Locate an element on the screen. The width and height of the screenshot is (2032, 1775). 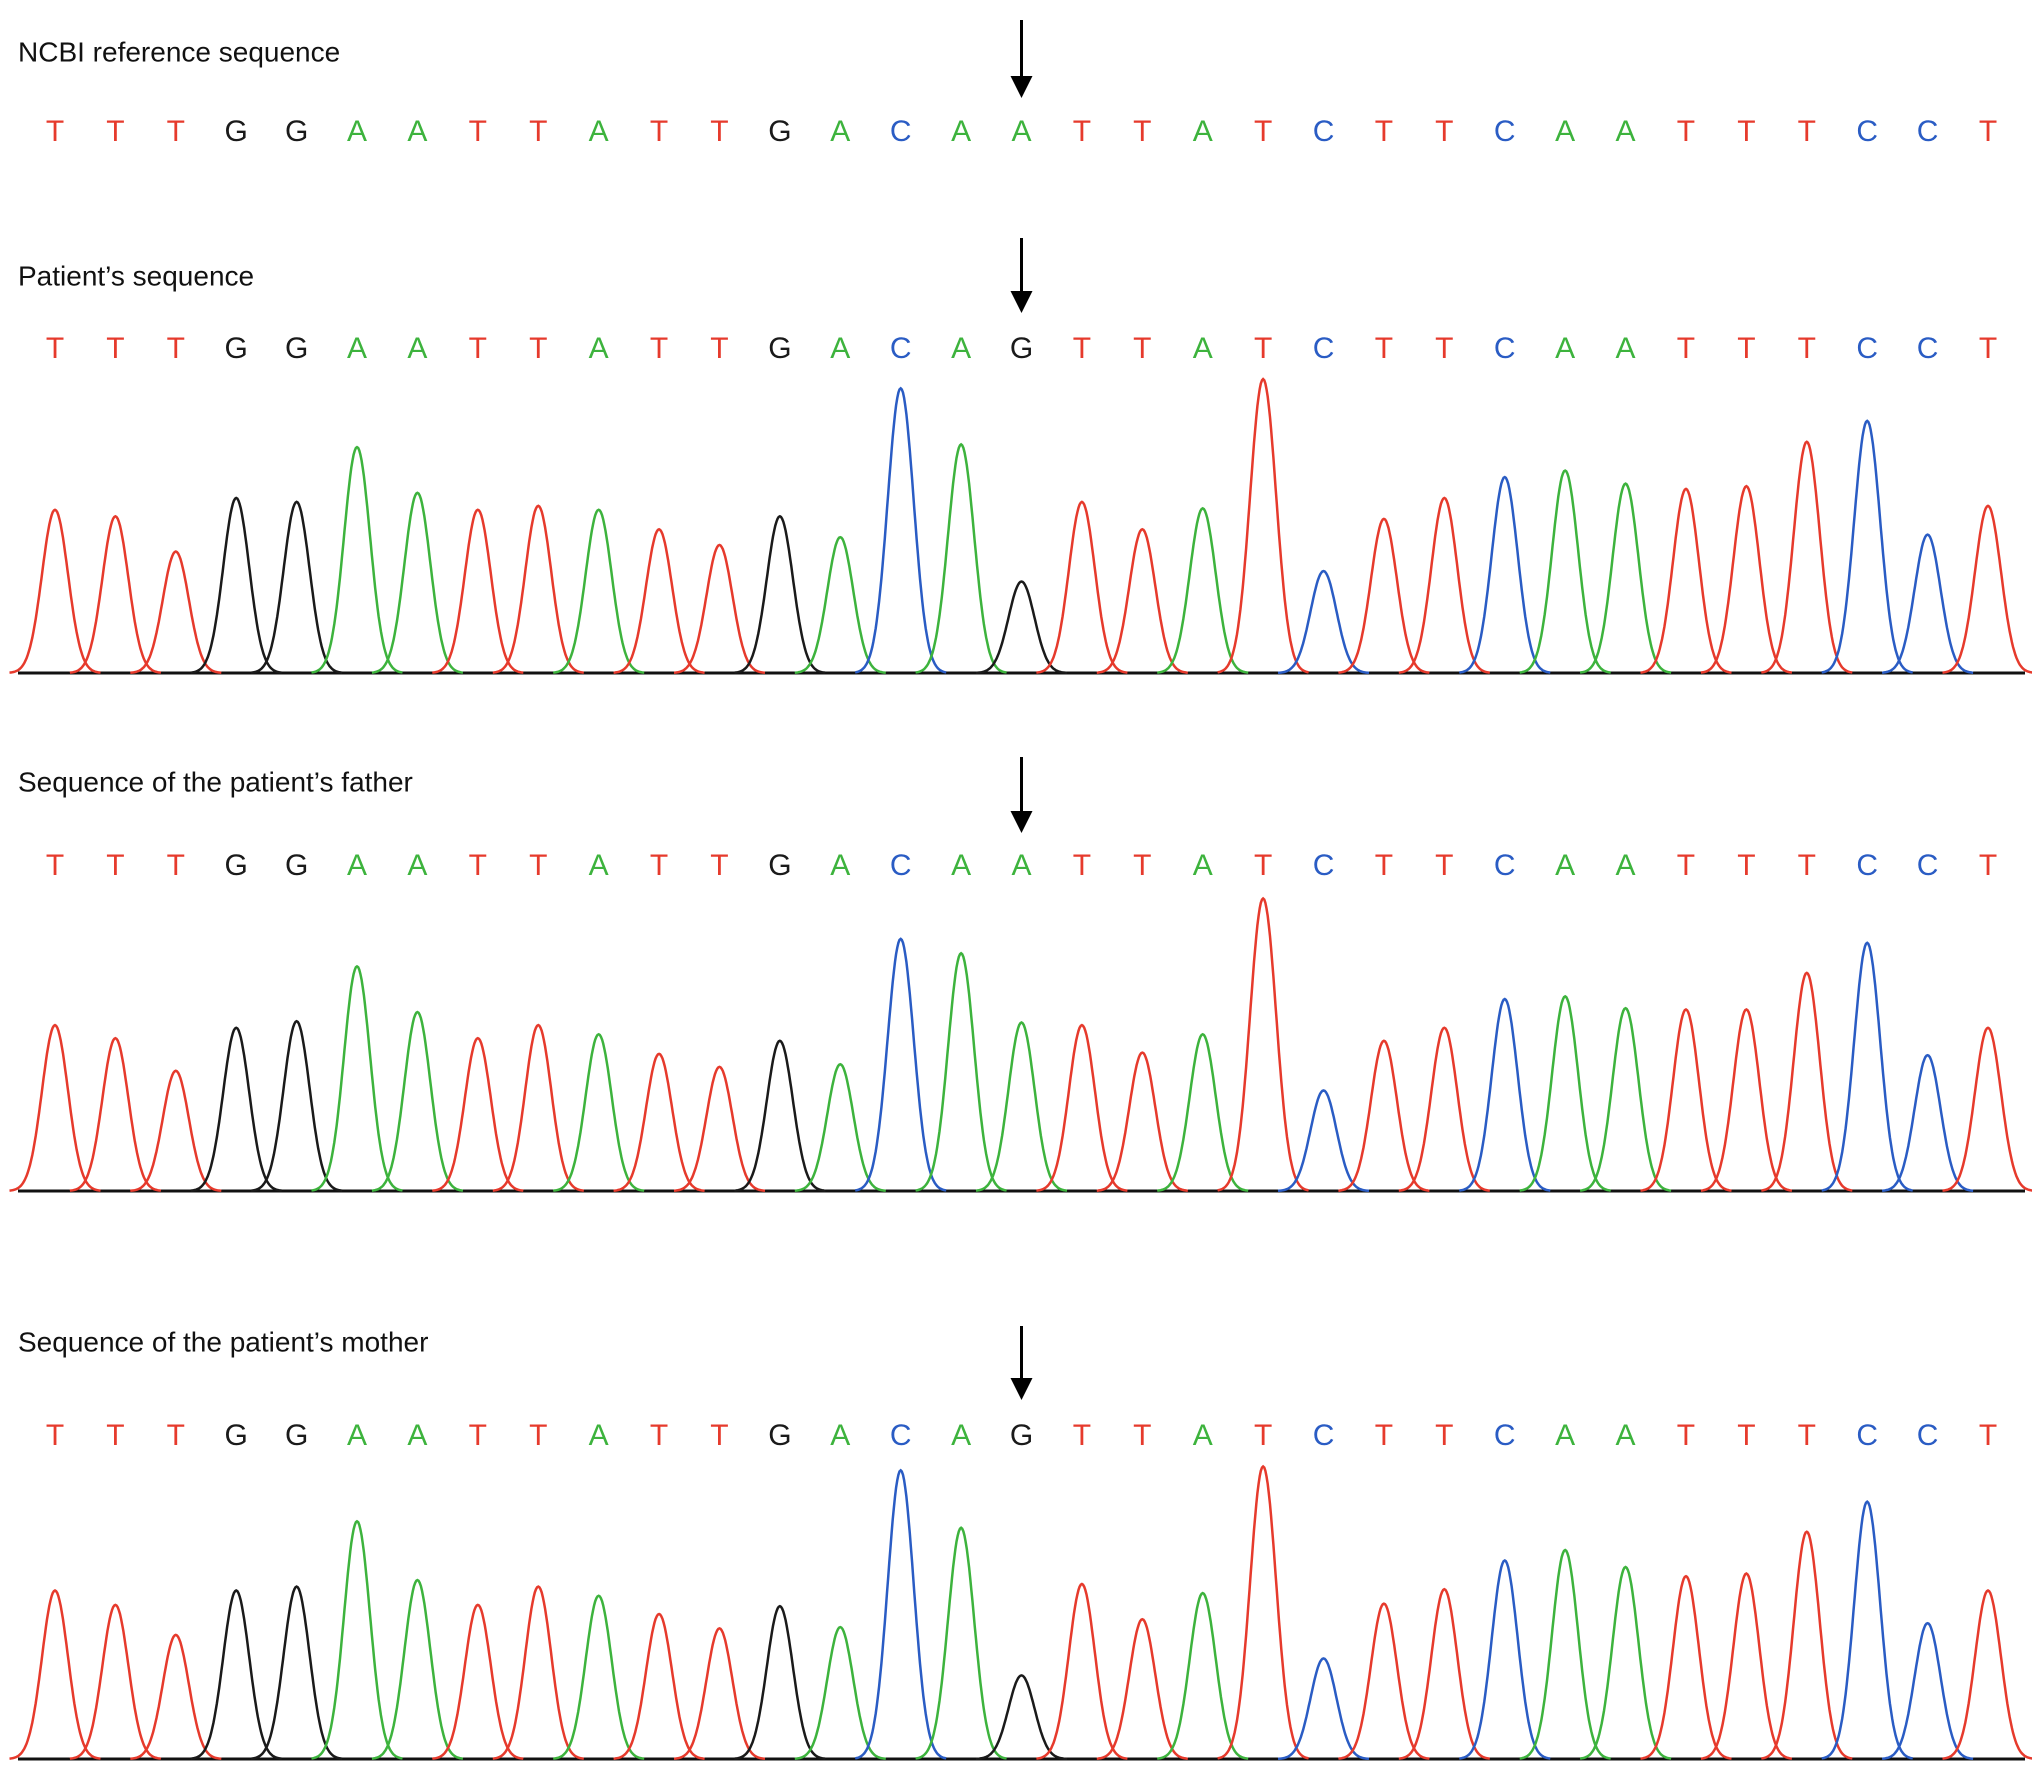
arrow-head is located at coordinates (1022, 1389).